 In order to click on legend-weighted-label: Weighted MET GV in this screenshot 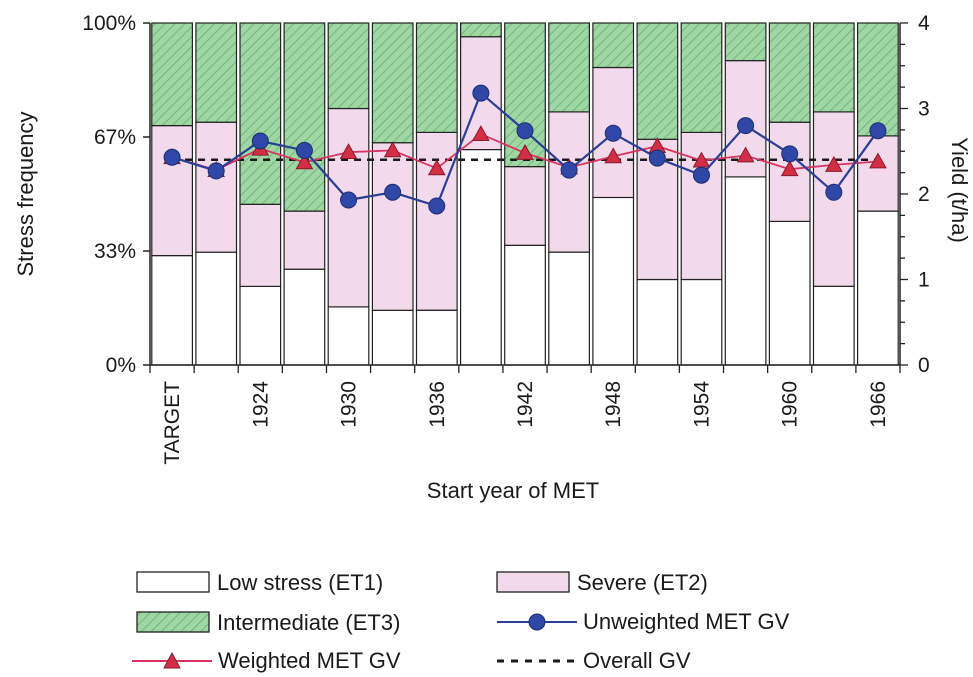, I will do `click(309, 660)`.